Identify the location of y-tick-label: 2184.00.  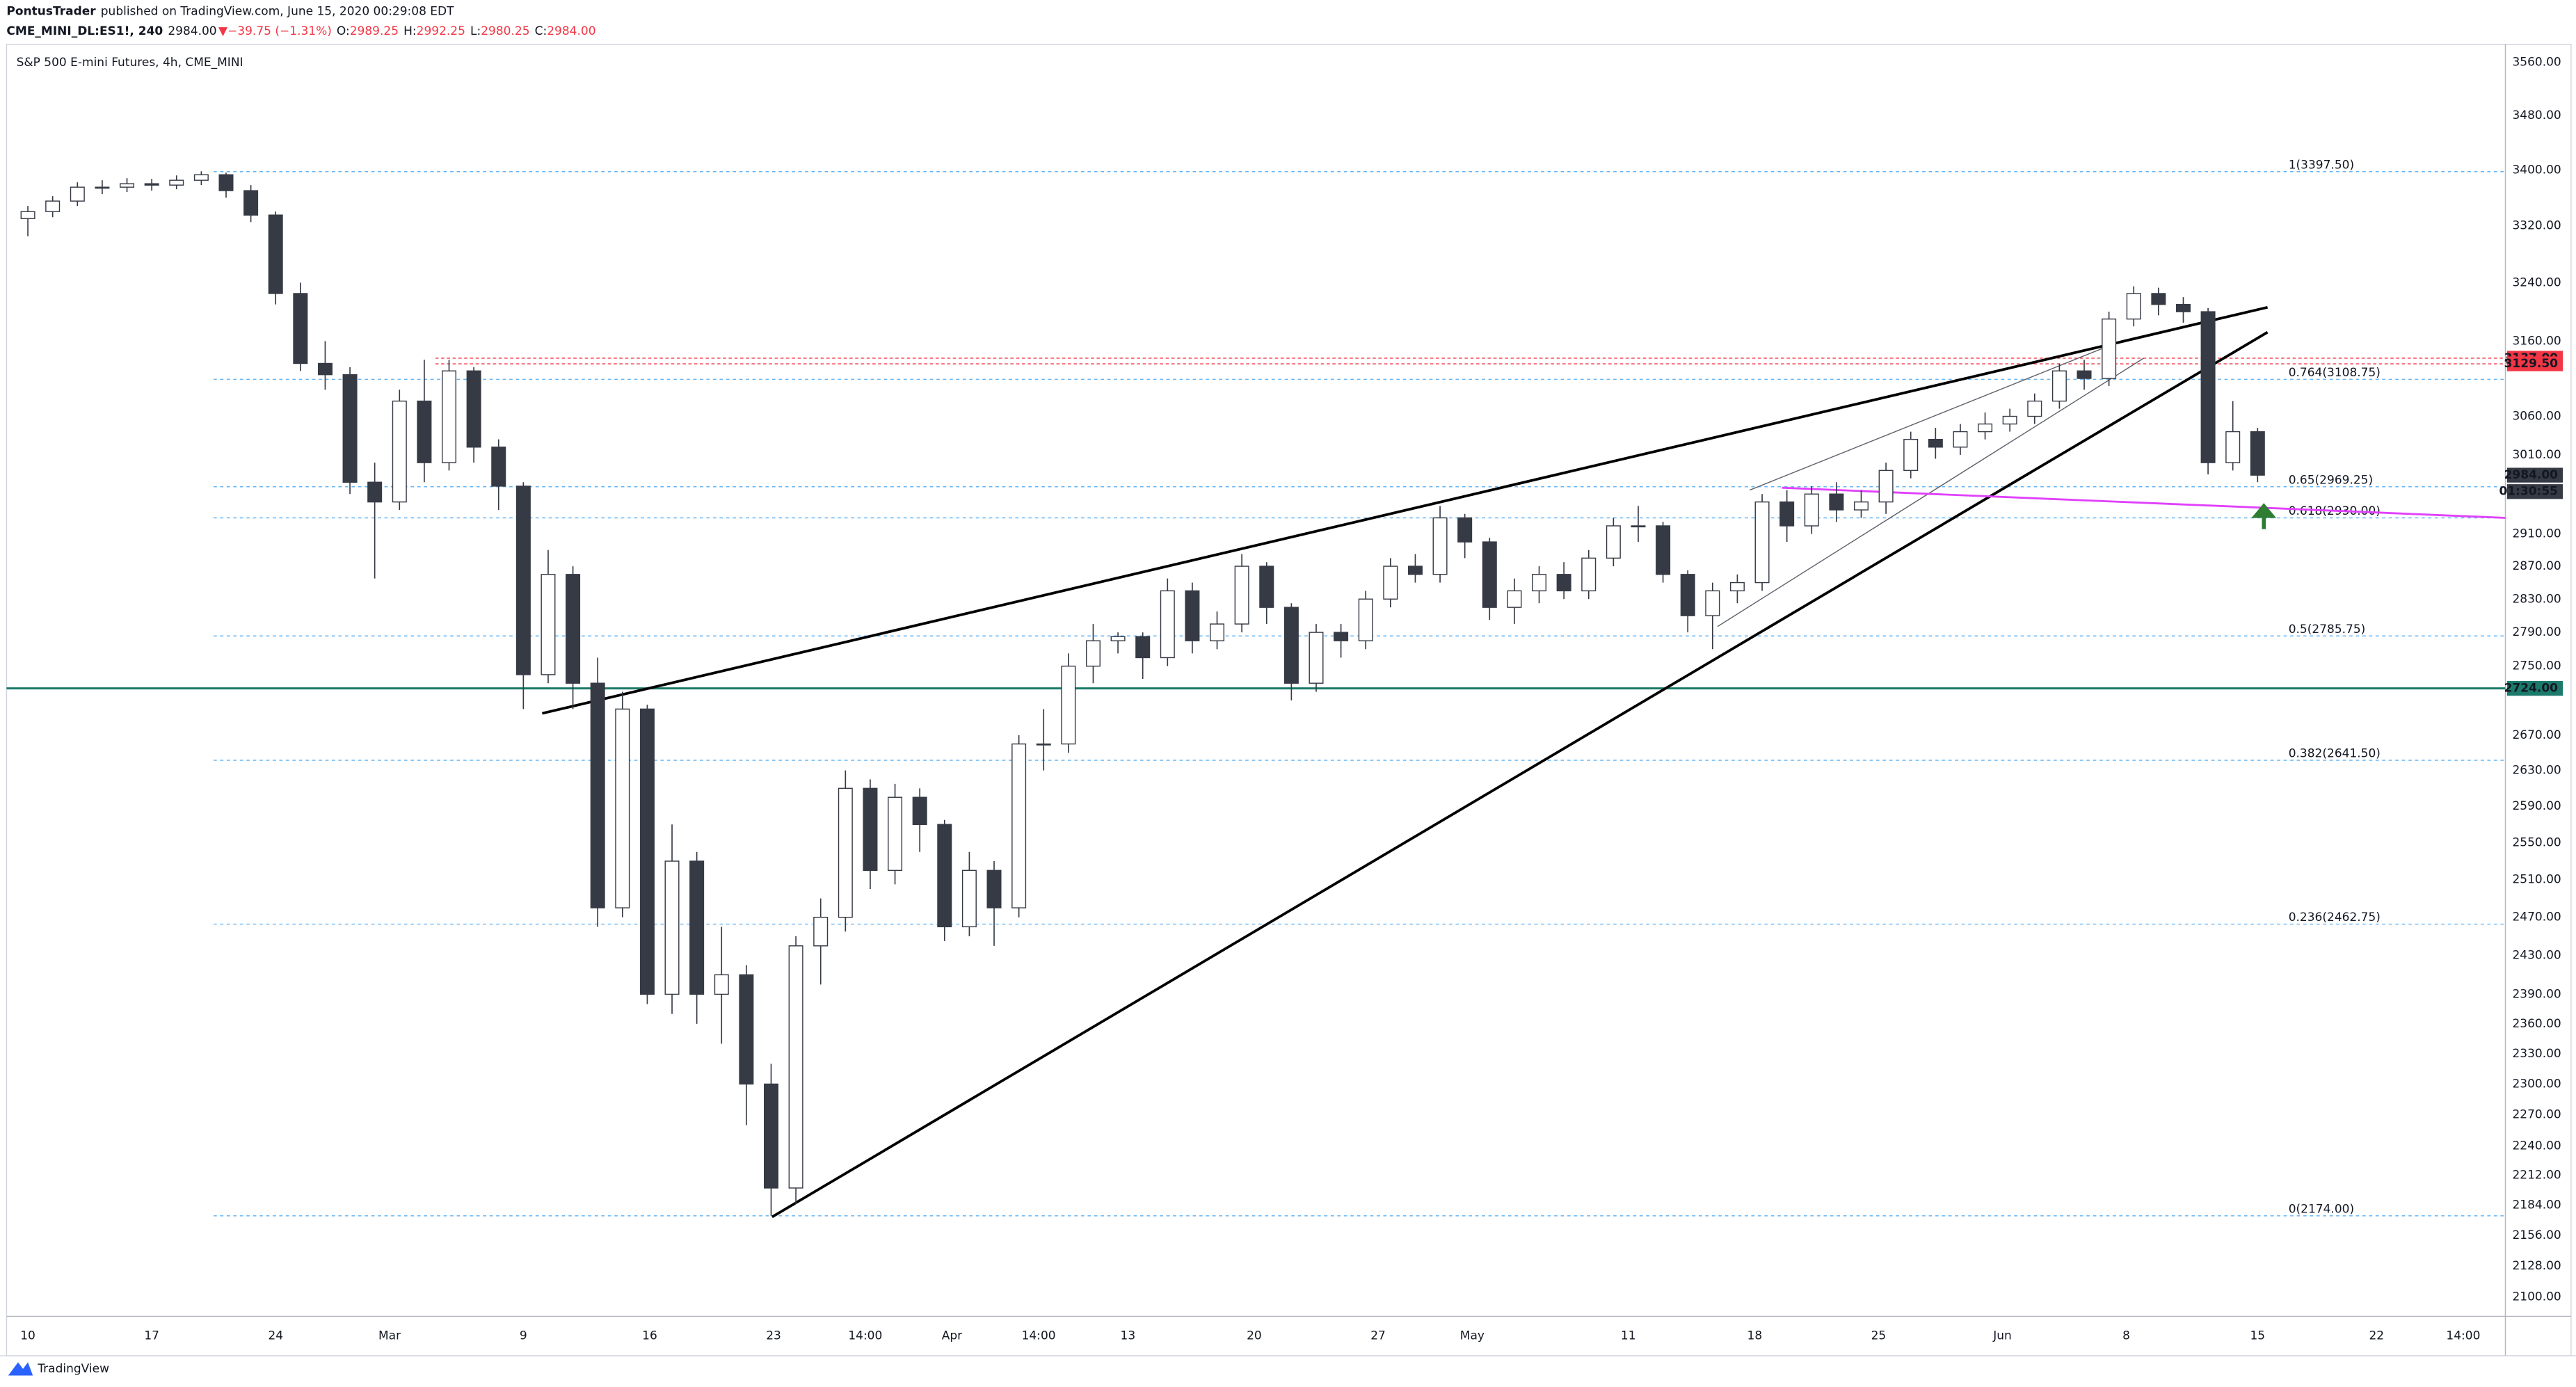
(2536, 1205).